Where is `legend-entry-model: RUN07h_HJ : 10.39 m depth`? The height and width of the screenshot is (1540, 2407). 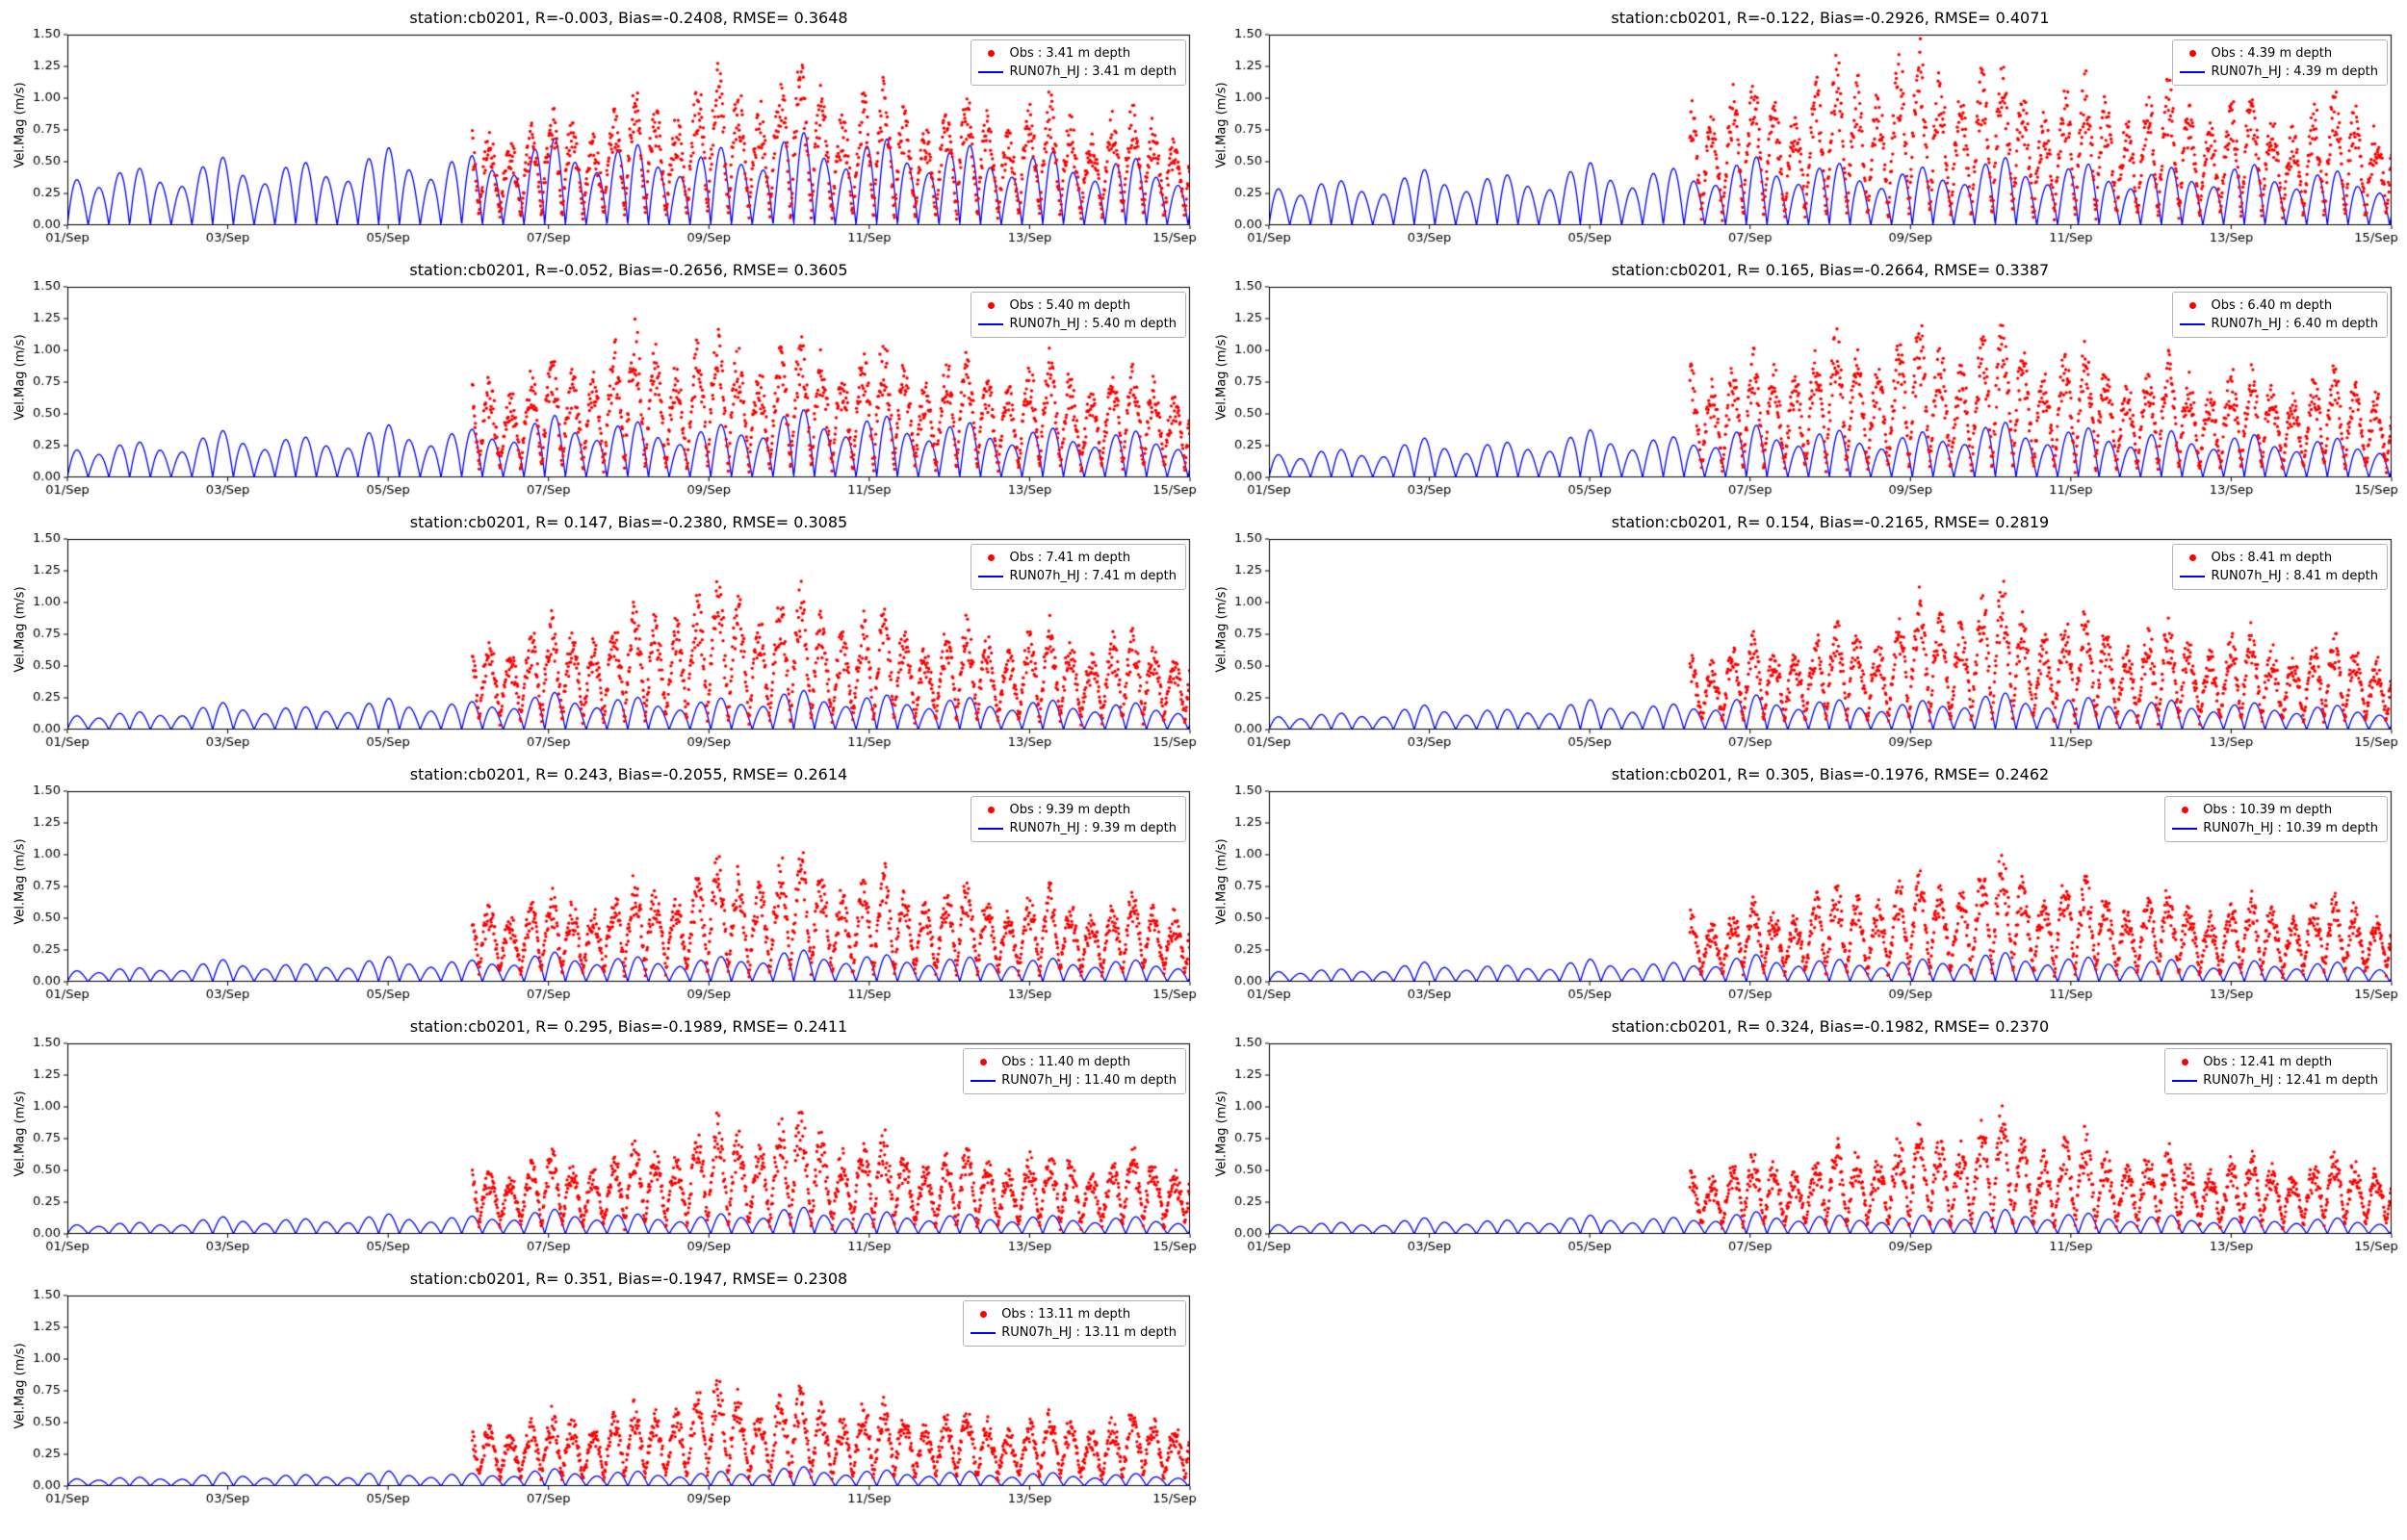
legend-entry-model: RUN07h_HJ : 10.39 m depth is located at coordinates (2274, 828).